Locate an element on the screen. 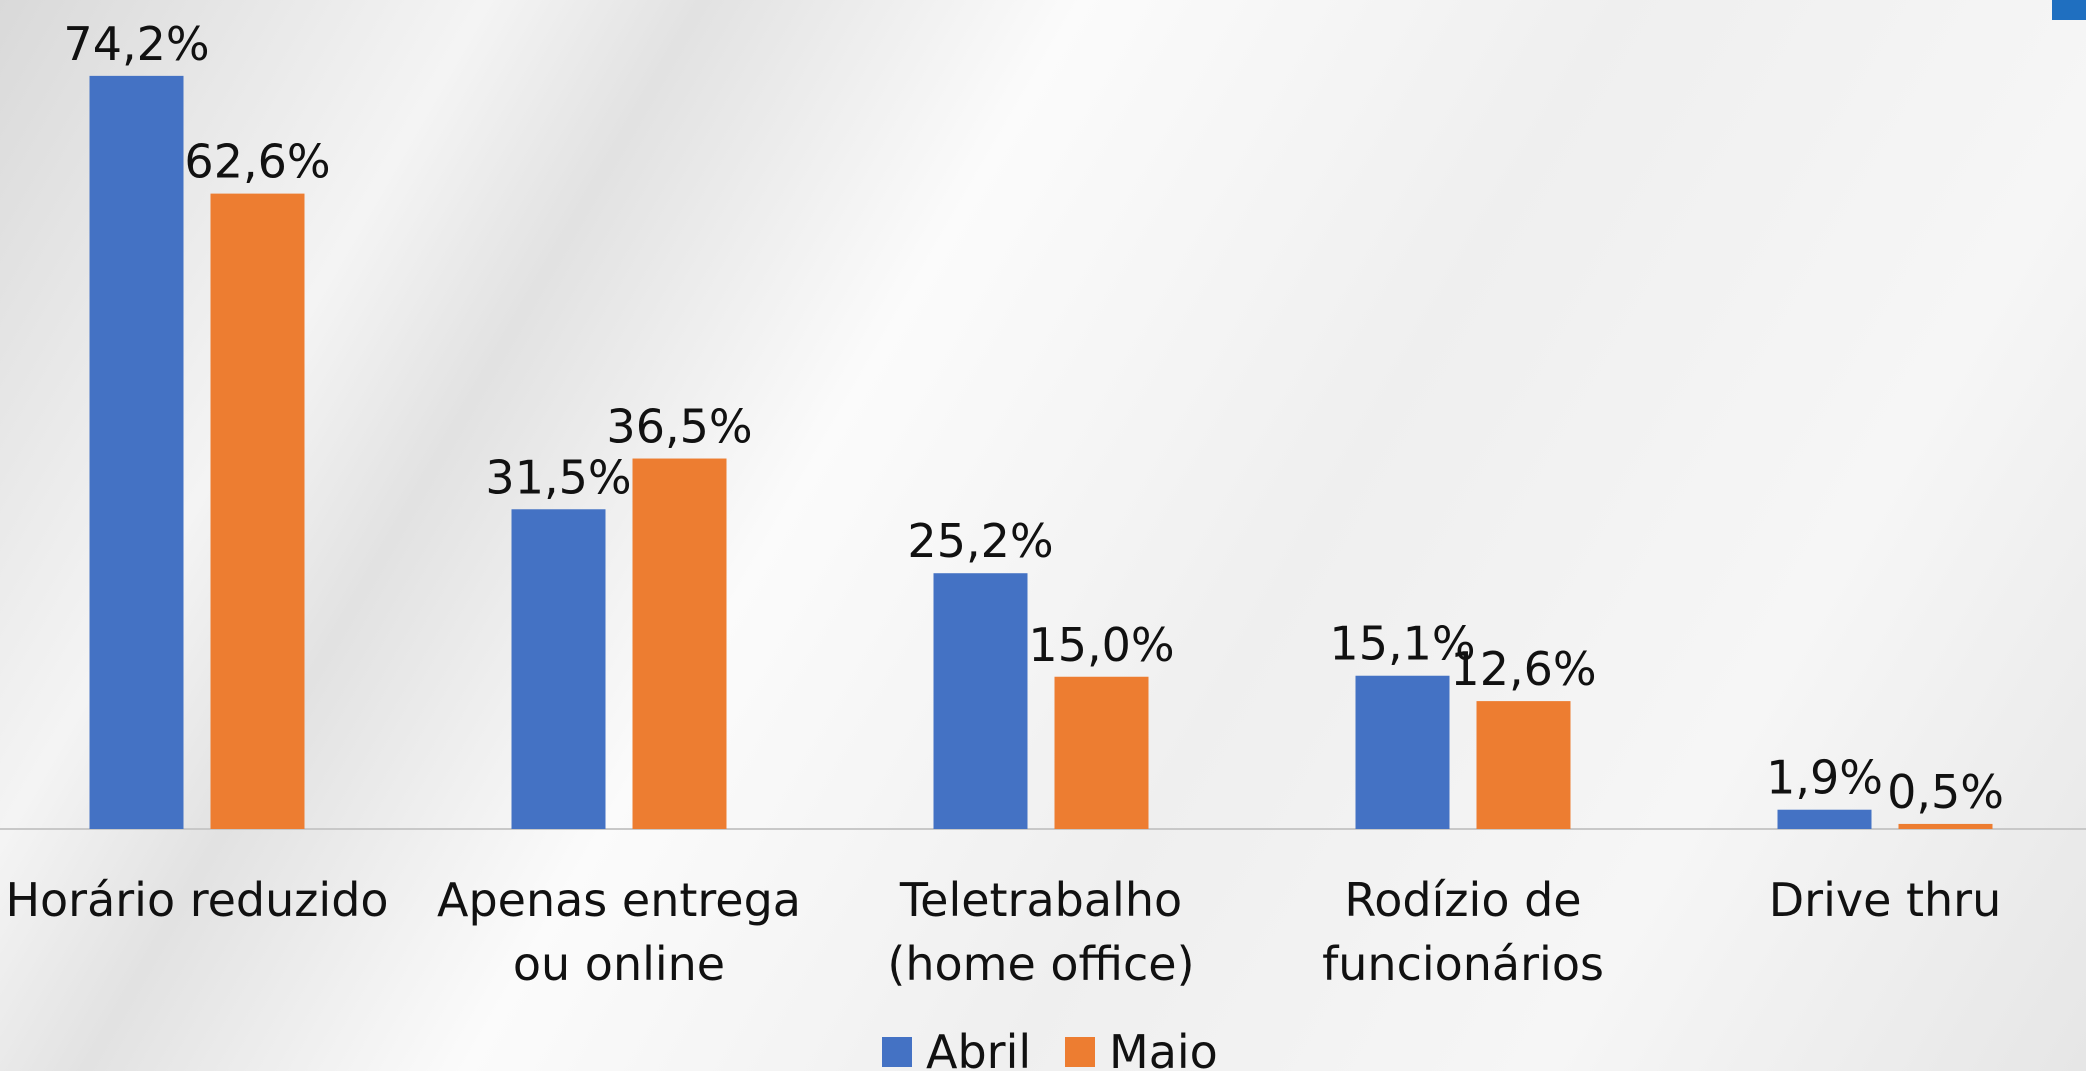 Image resolution: width=2086 pixels, height=1071 pixels. data-label: 62,6% is located at coordinates (257, 162).